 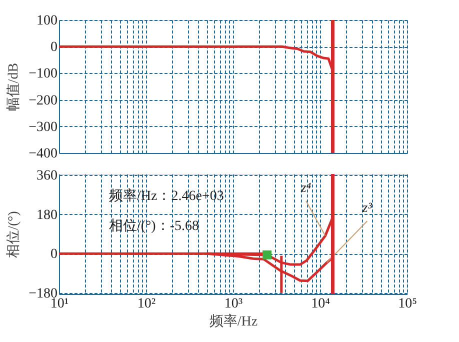 What do you see at coordinates (43, 127) in the screenshot?
I see `y-tick-label: −300` at bounding box center [43, 127].